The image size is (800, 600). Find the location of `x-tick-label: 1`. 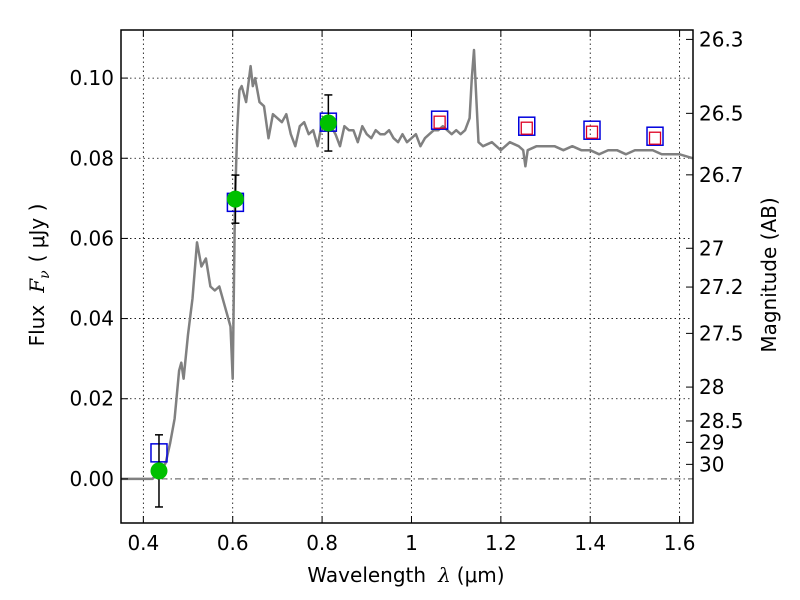

x-tick-label: 1 is located at coordinates (411, 543).